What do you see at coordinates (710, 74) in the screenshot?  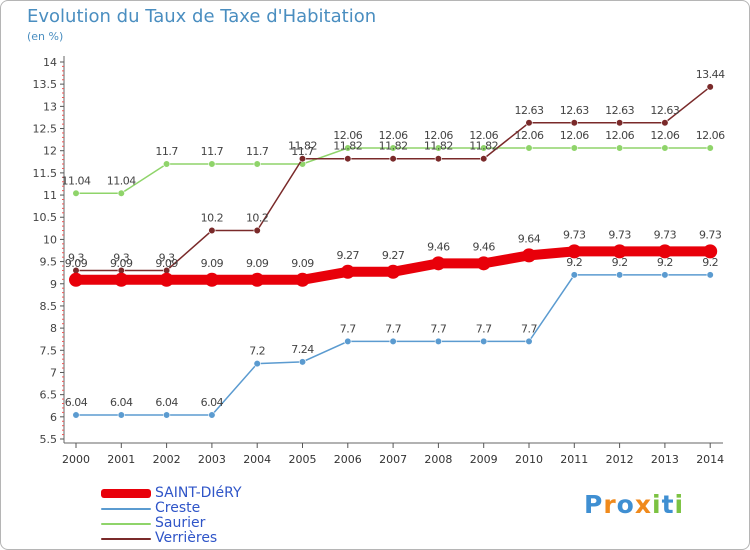 I see `data-label: 13.44` at bounding box center [710, 74].